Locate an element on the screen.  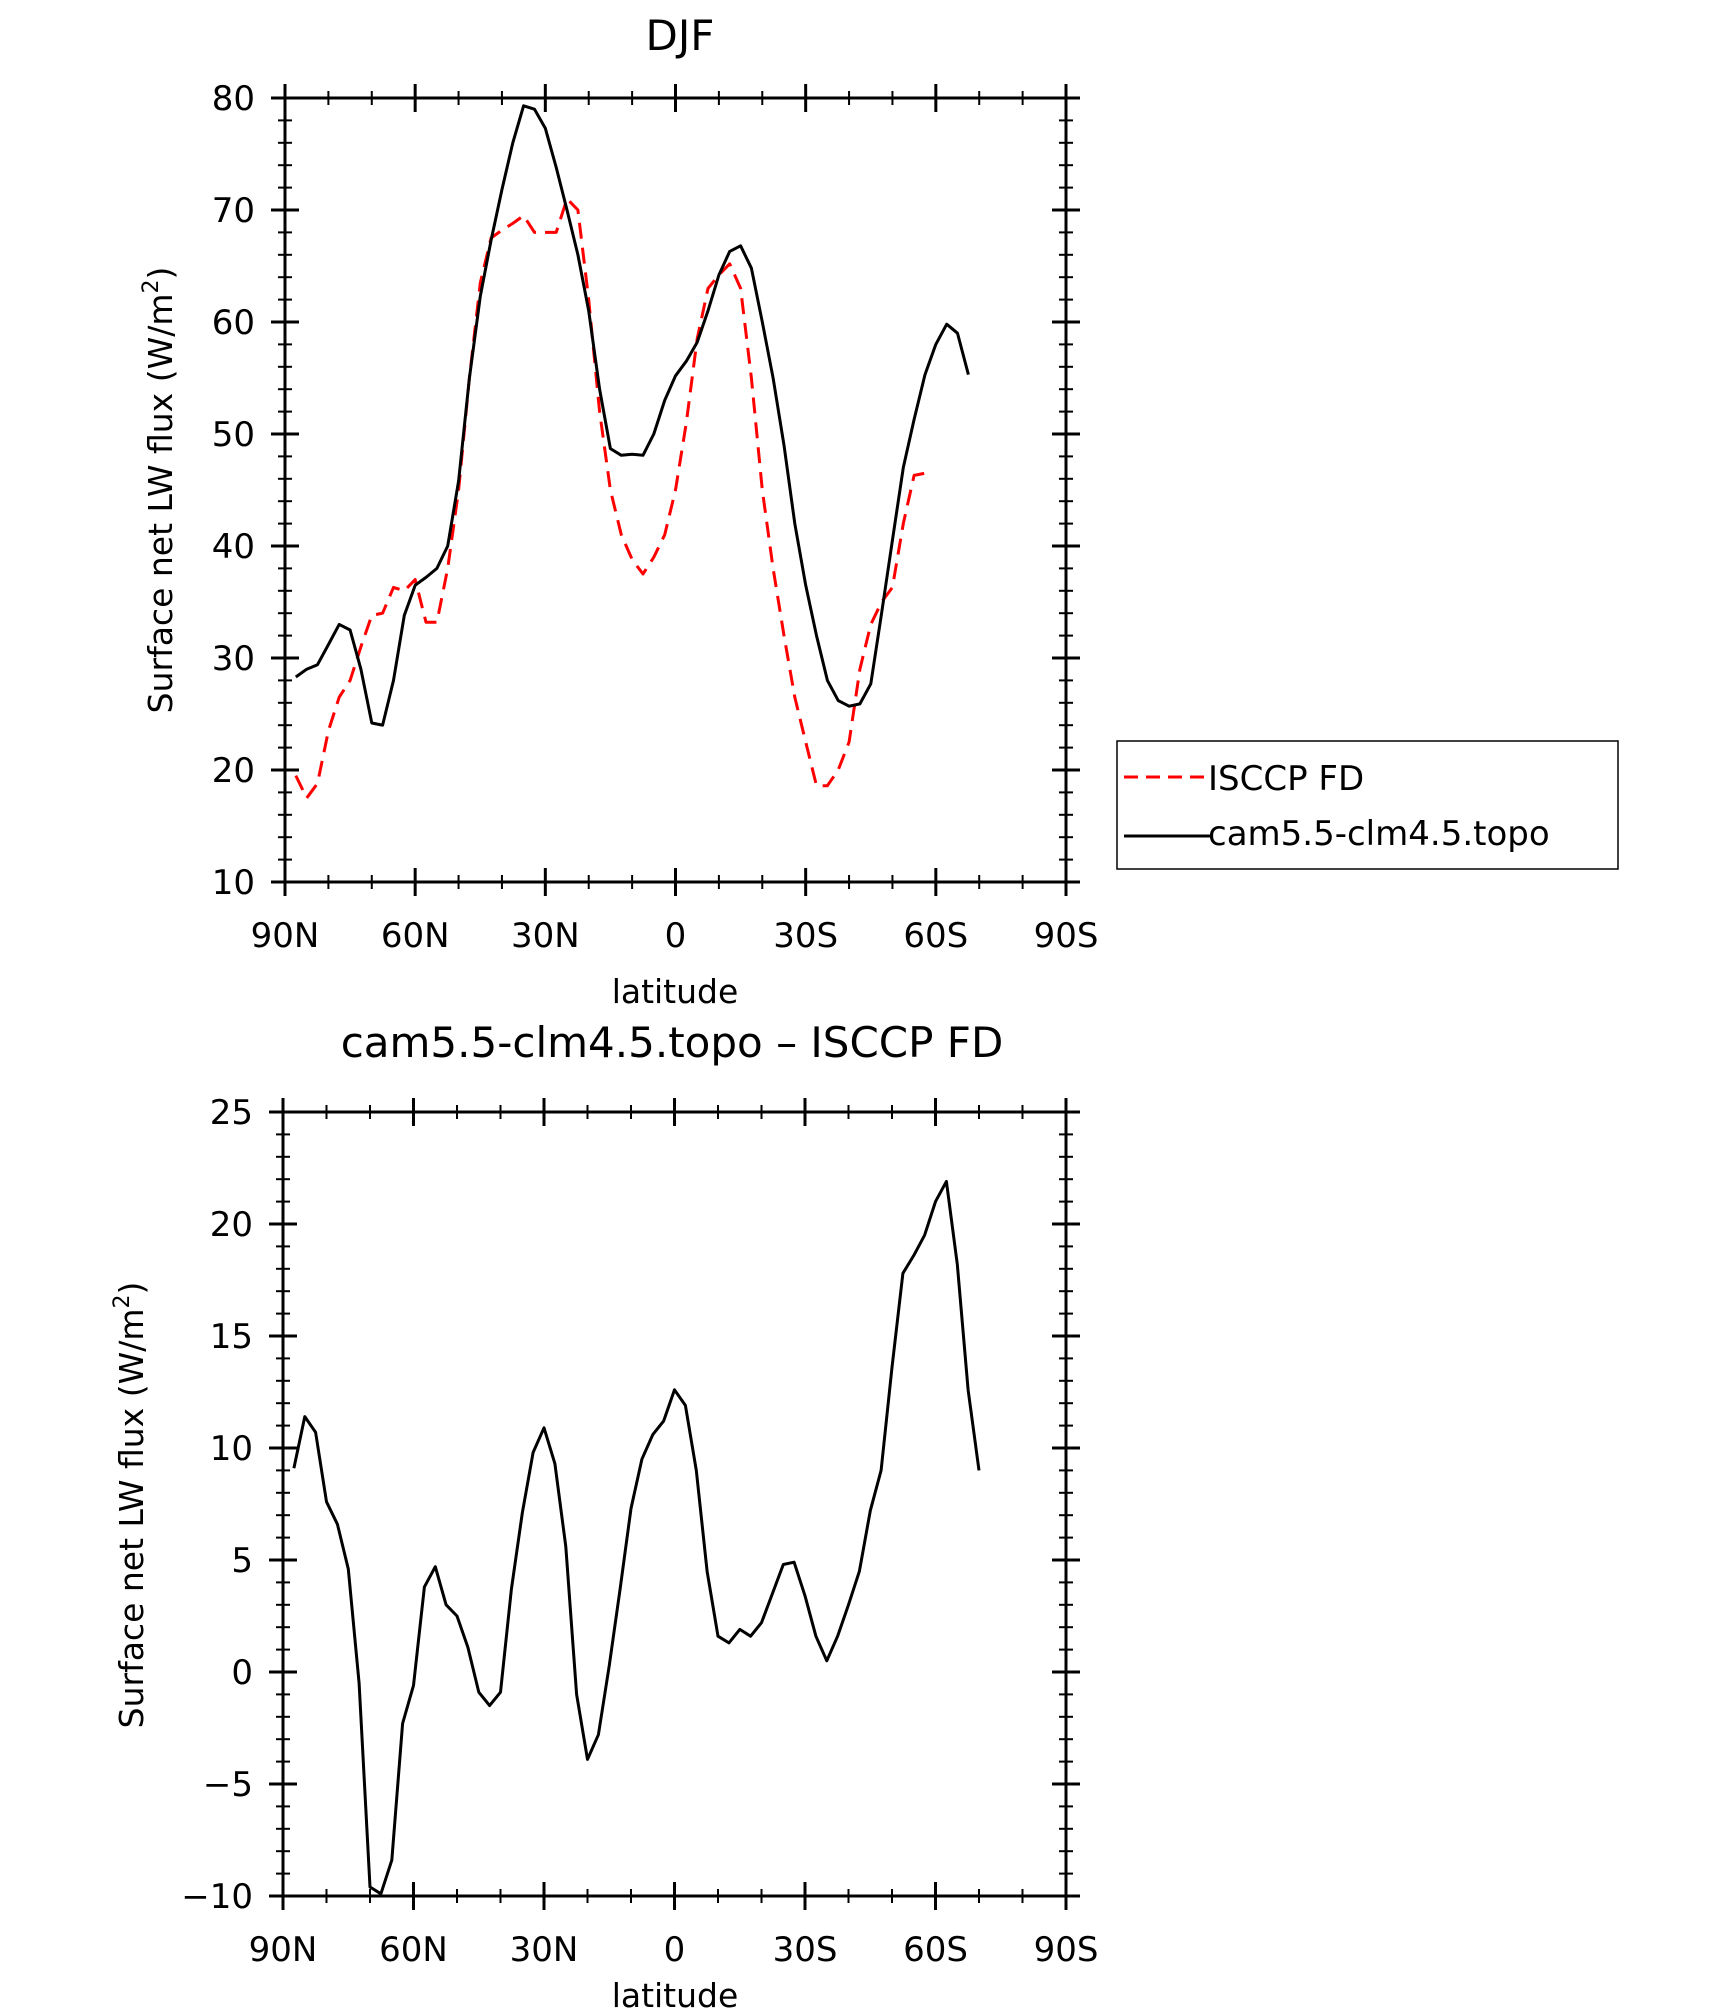
legend-label-cam: cam5.5-clm4.5.topo is located at coordinates (1379, 834).